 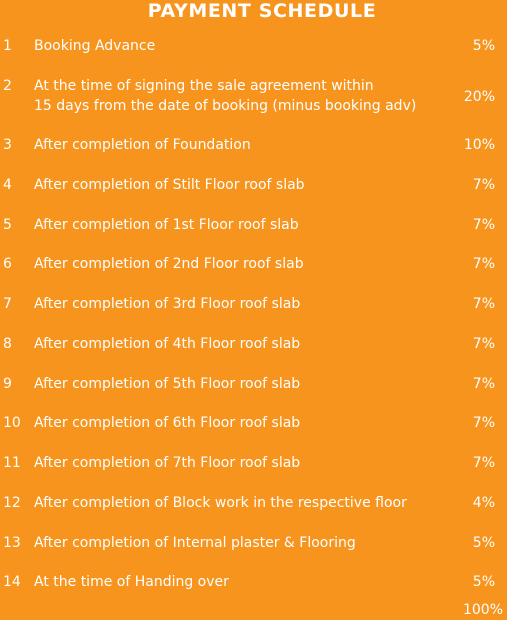 I want to click on row-number: 3, so click(x=7, y=145).